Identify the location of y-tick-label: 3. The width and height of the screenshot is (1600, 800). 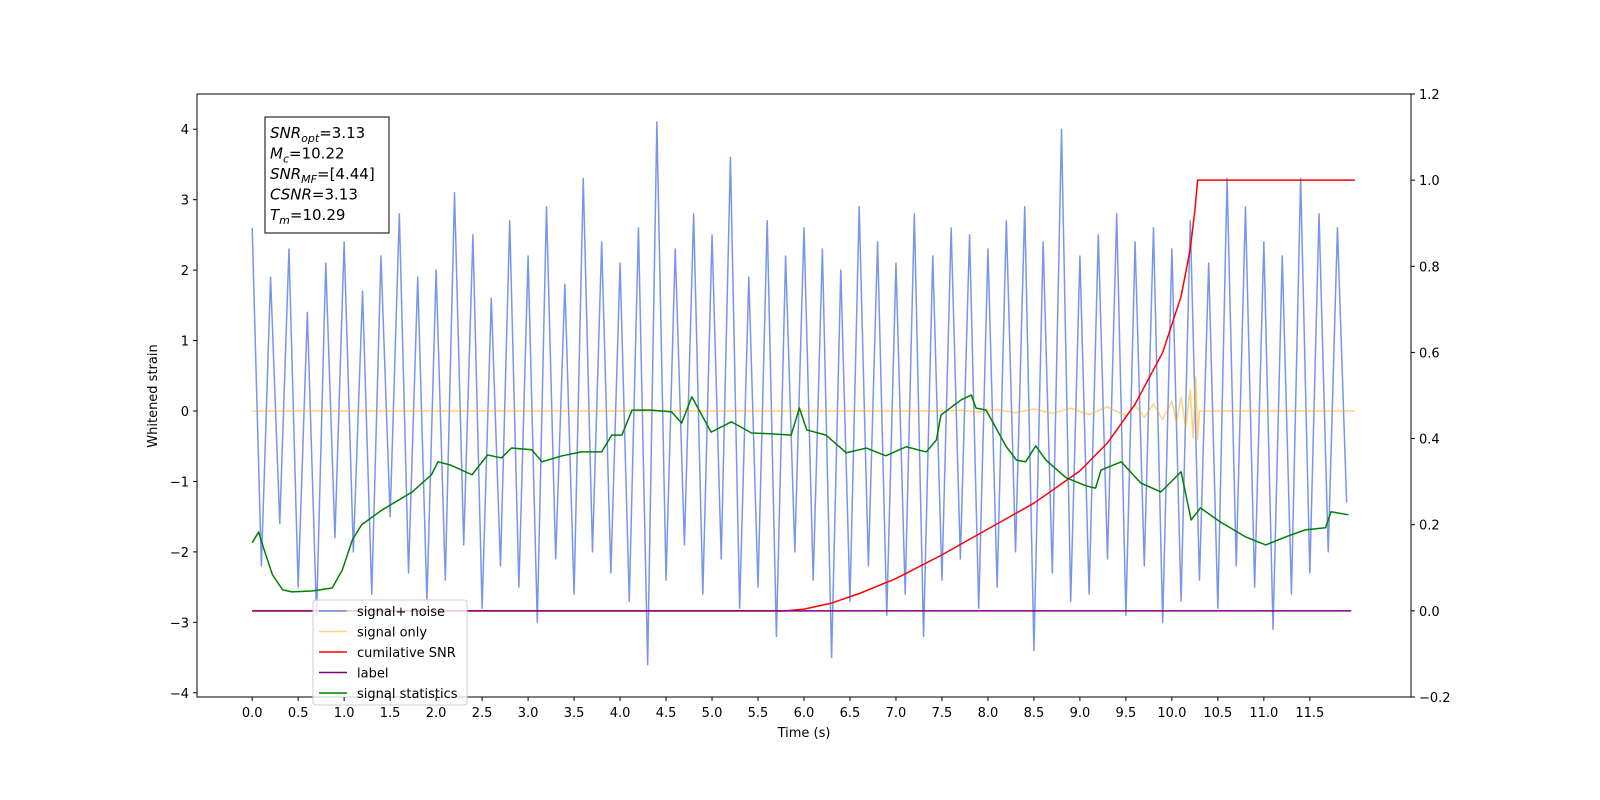
(185, 201).